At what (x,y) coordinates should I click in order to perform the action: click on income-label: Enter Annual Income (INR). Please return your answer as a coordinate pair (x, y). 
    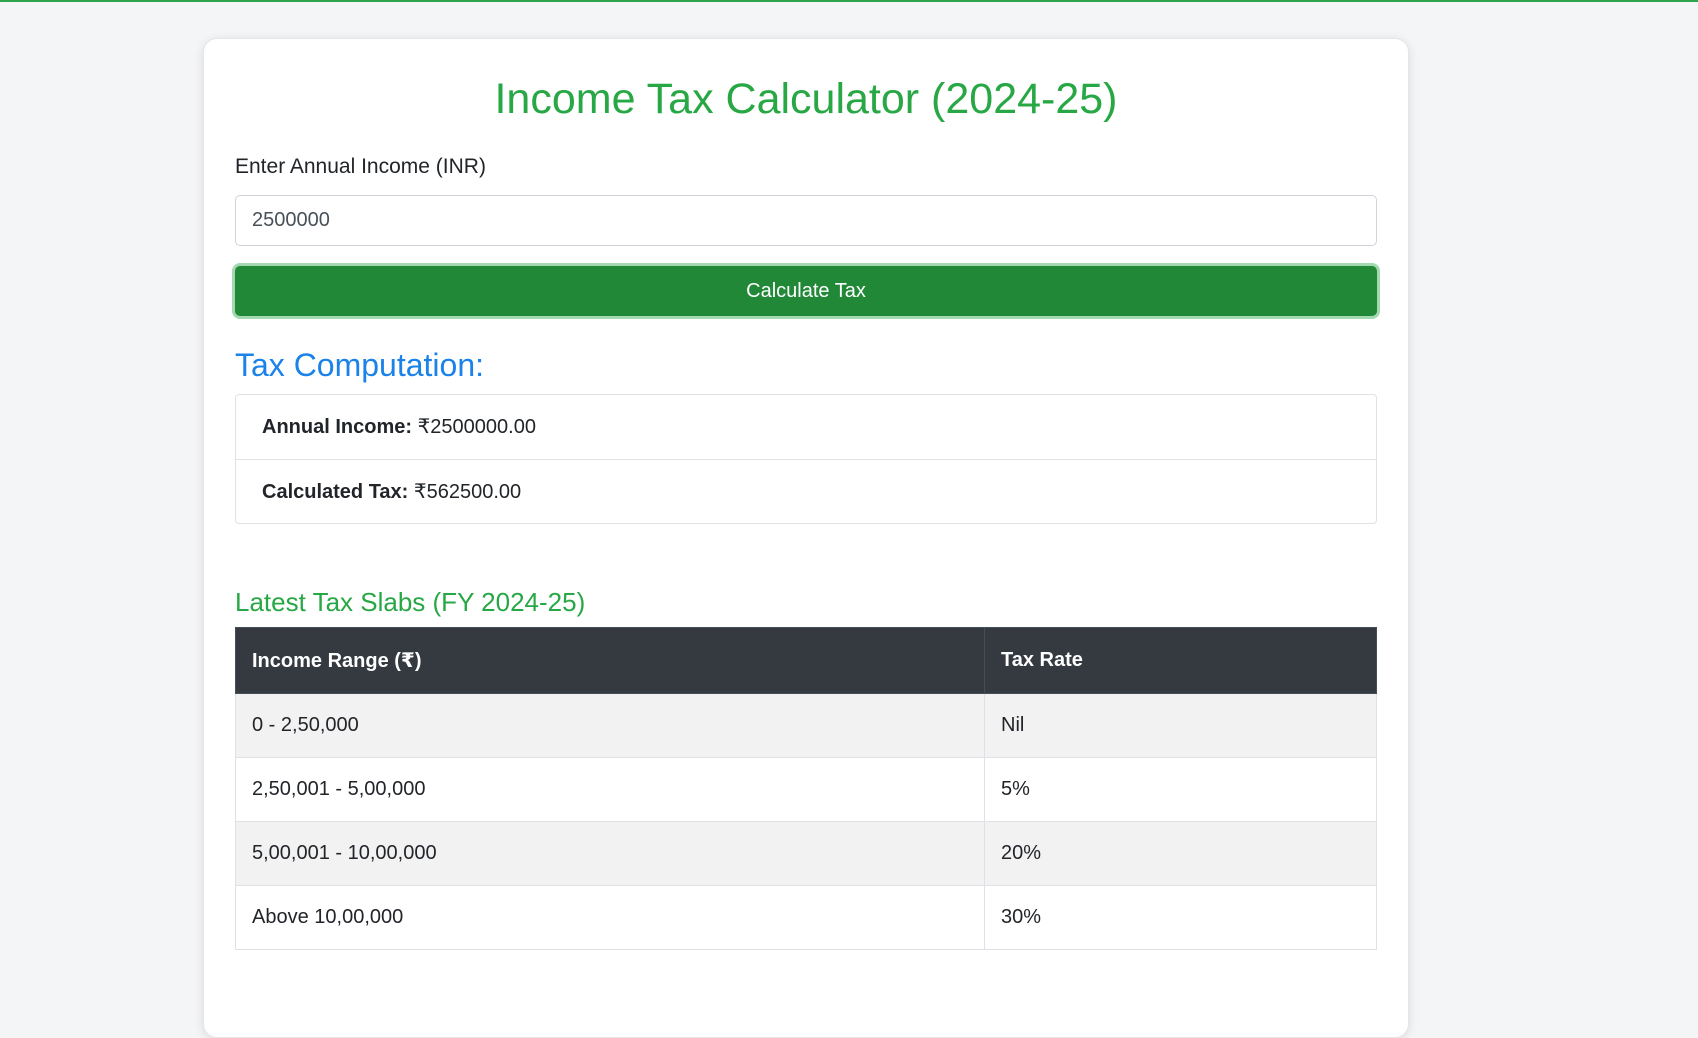
    Looking at the image, I should click on (360, 166).